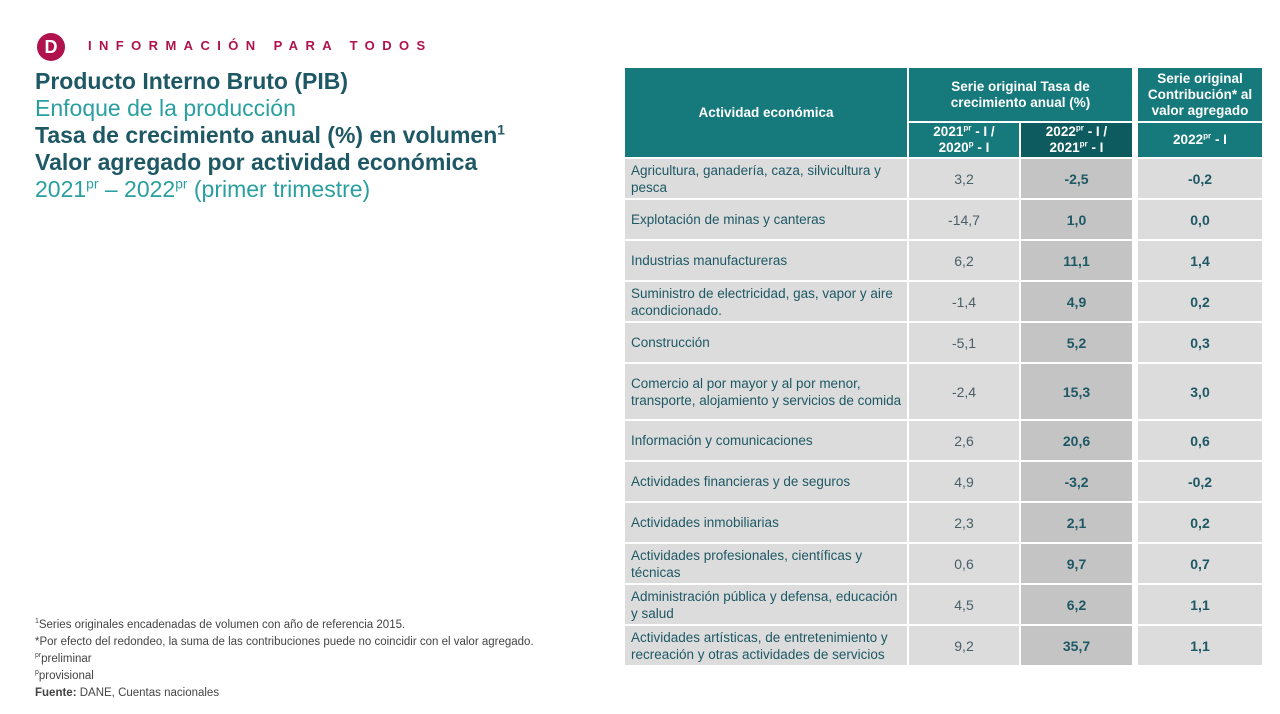  I want to click on contribution-2022: 0,7, so click(1200, 563).